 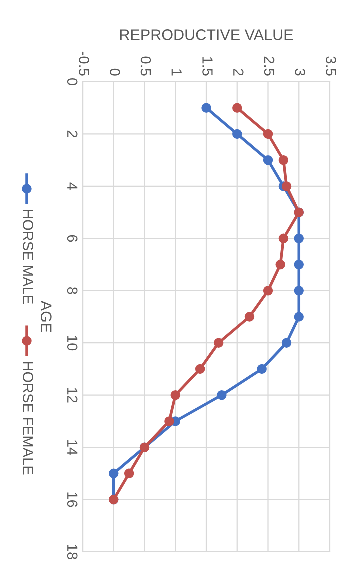 I want to click on x-tick-label: 1, so click(x=177, y=72).